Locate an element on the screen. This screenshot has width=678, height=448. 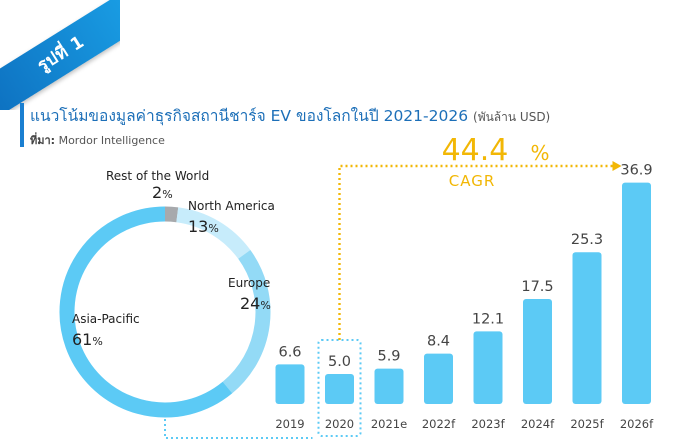
bar-value-label: 17.5 is located at coordinates (537, 287).